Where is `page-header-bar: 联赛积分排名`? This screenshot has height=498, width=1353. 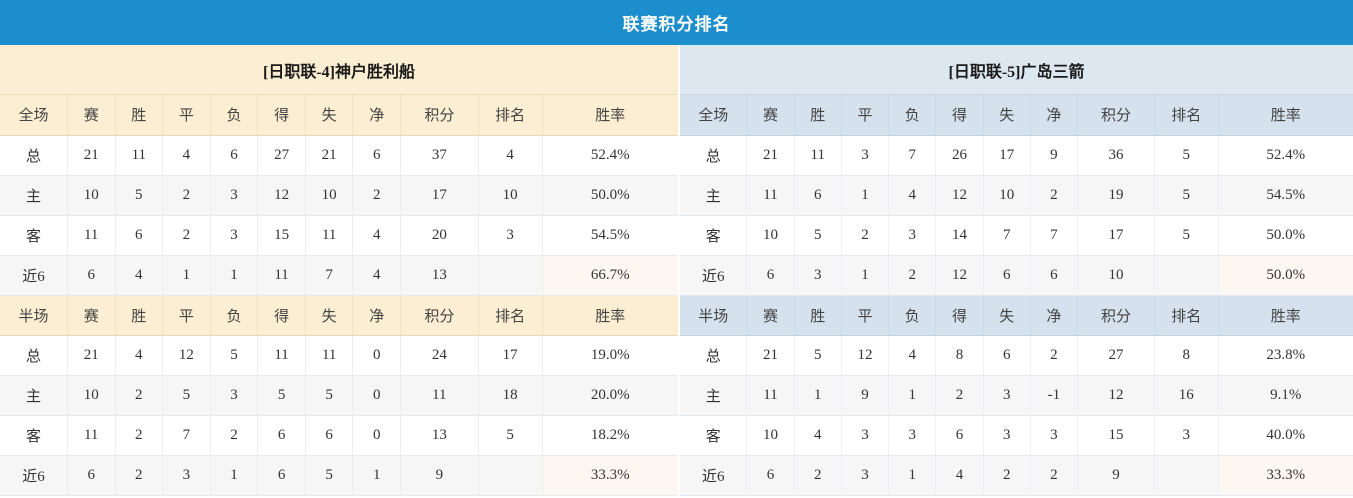 page-header-bar: 联赛积分排名 is located at coordinates (676, 22).